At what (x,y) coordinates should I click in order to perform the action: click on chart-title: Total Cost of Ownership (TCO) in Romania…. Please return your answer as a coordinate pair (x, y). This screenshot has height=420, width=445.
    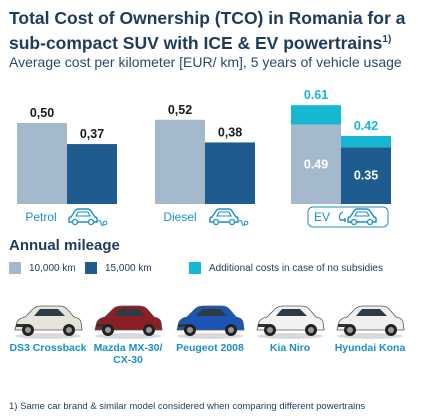
    Looking at the image, I should click on (224, 31).